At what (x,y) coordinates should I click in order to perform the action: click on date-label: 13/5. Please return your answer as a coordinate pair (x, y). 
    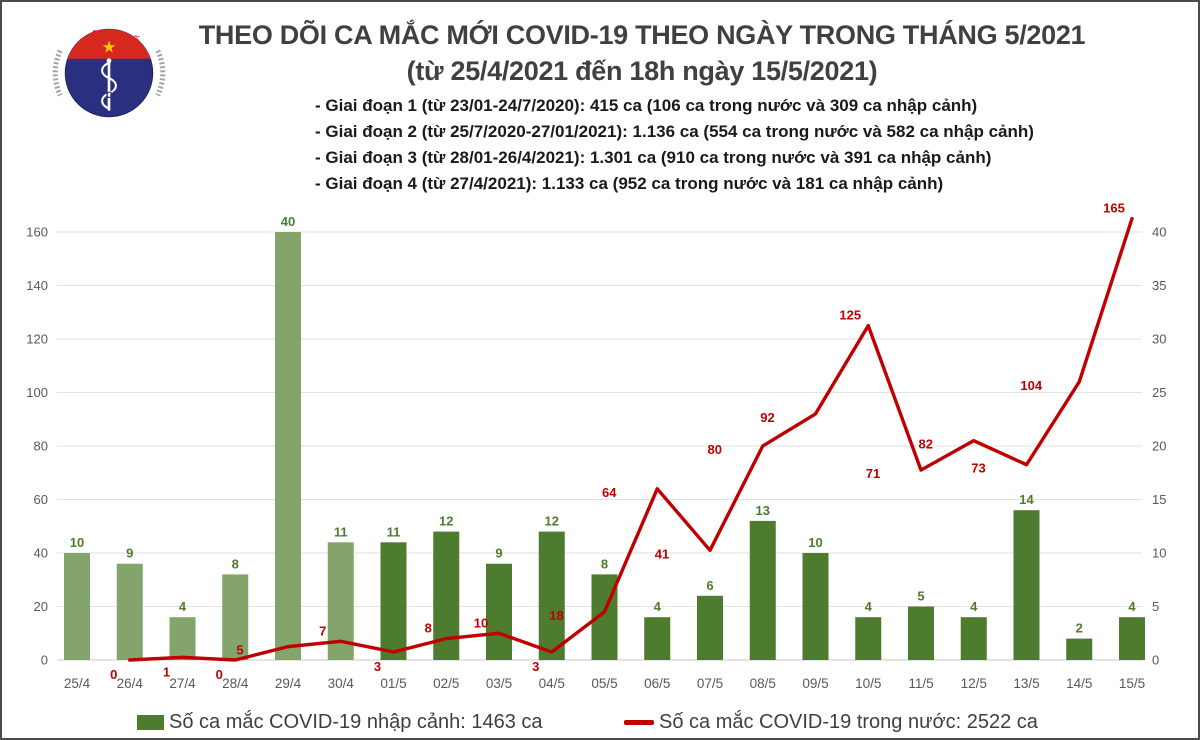
    Looking at the image, I should click on (1026, 683).